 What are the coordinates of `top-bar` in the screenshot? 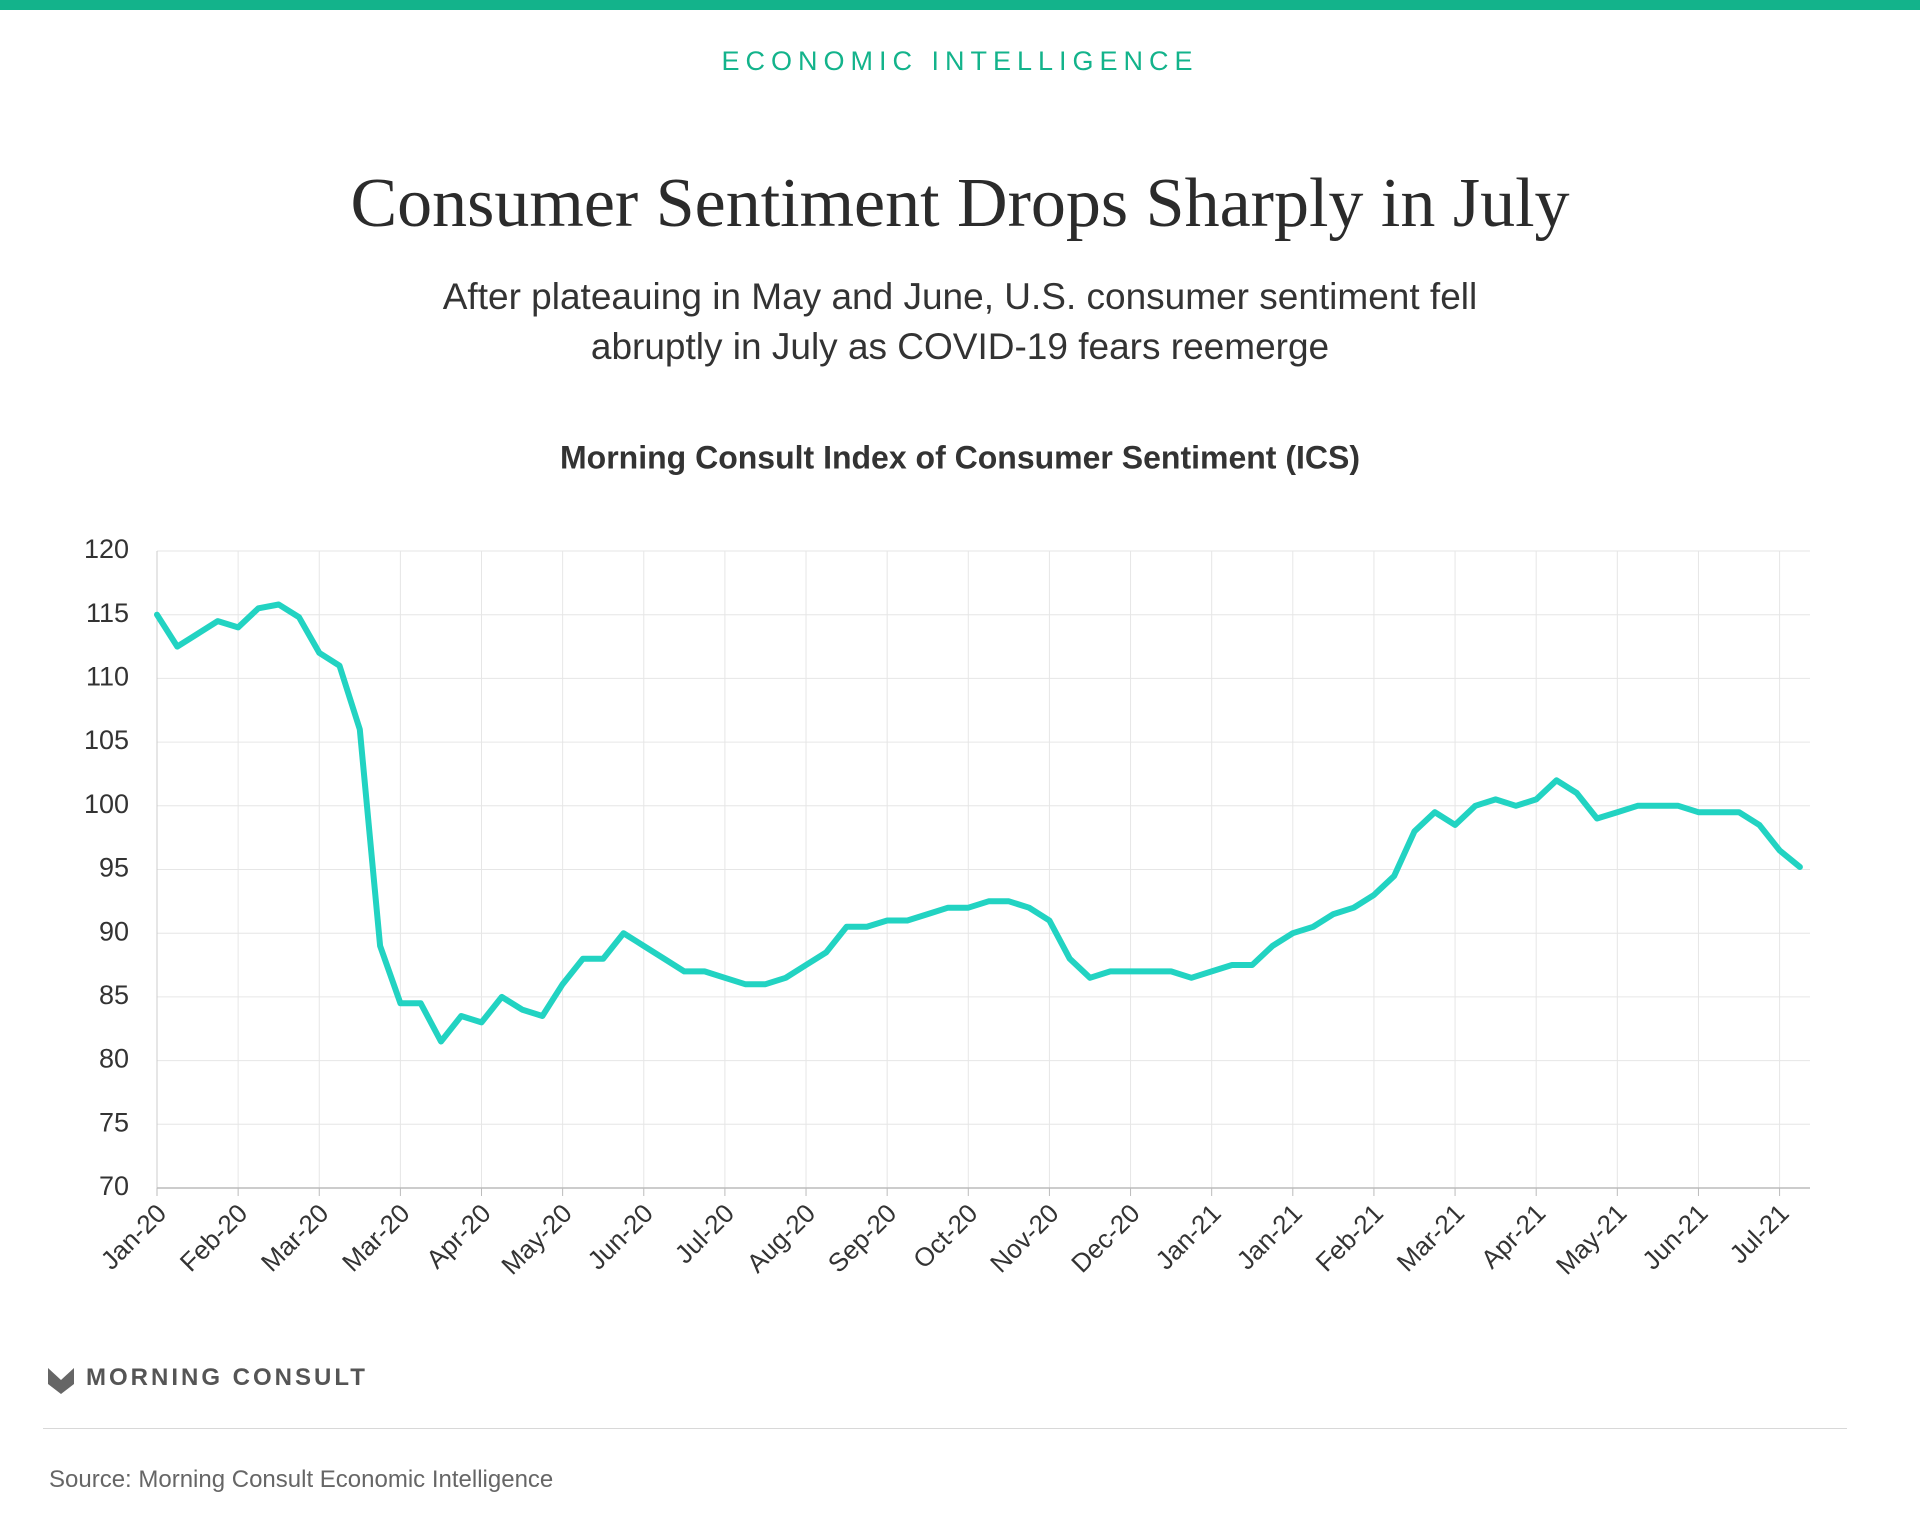 It's located at (960, 5).